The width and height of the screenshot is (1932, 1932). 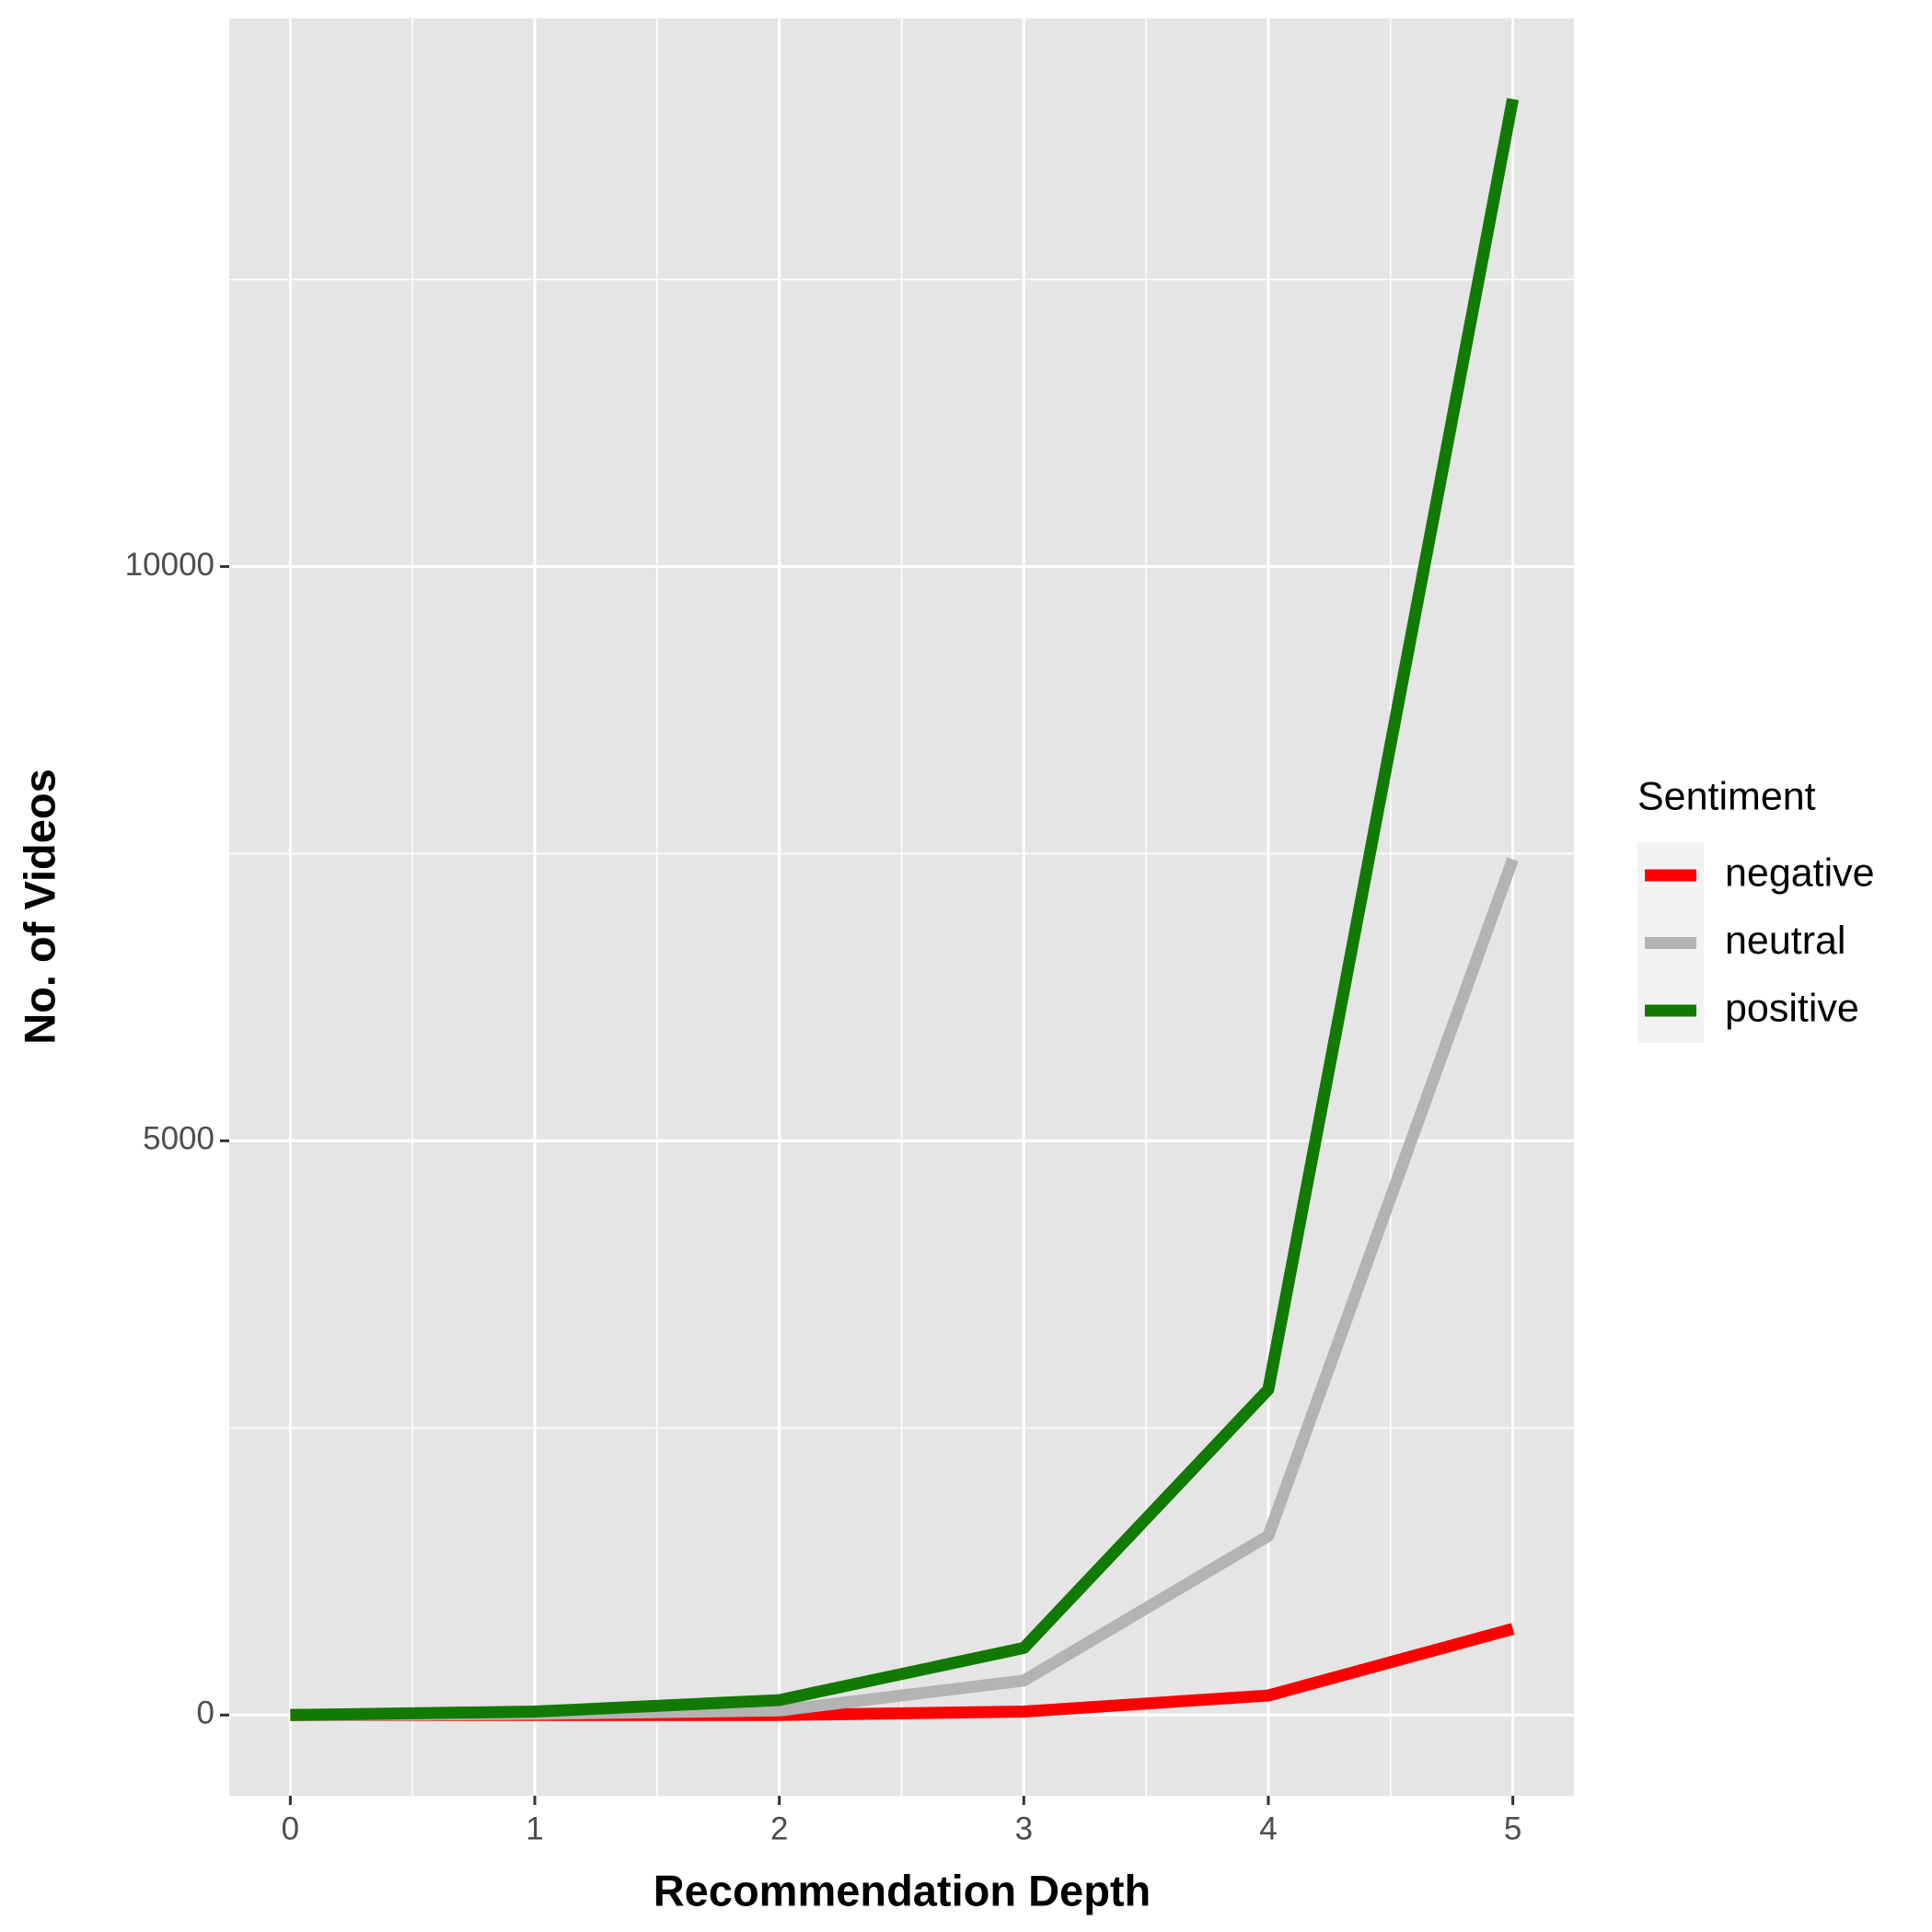 I want to click on legend-title: Sentiment, so click(x=1727, y=796).